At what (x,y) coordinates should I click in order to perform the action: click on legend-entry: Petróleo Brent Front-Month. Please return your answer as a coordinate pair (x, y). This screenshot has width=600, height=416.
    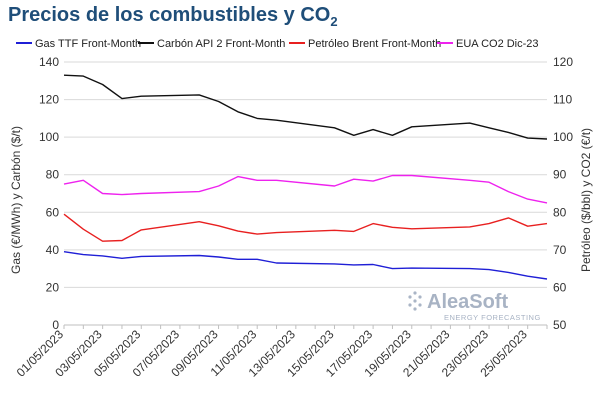
    Looking at the image, I should click on (374, 44).